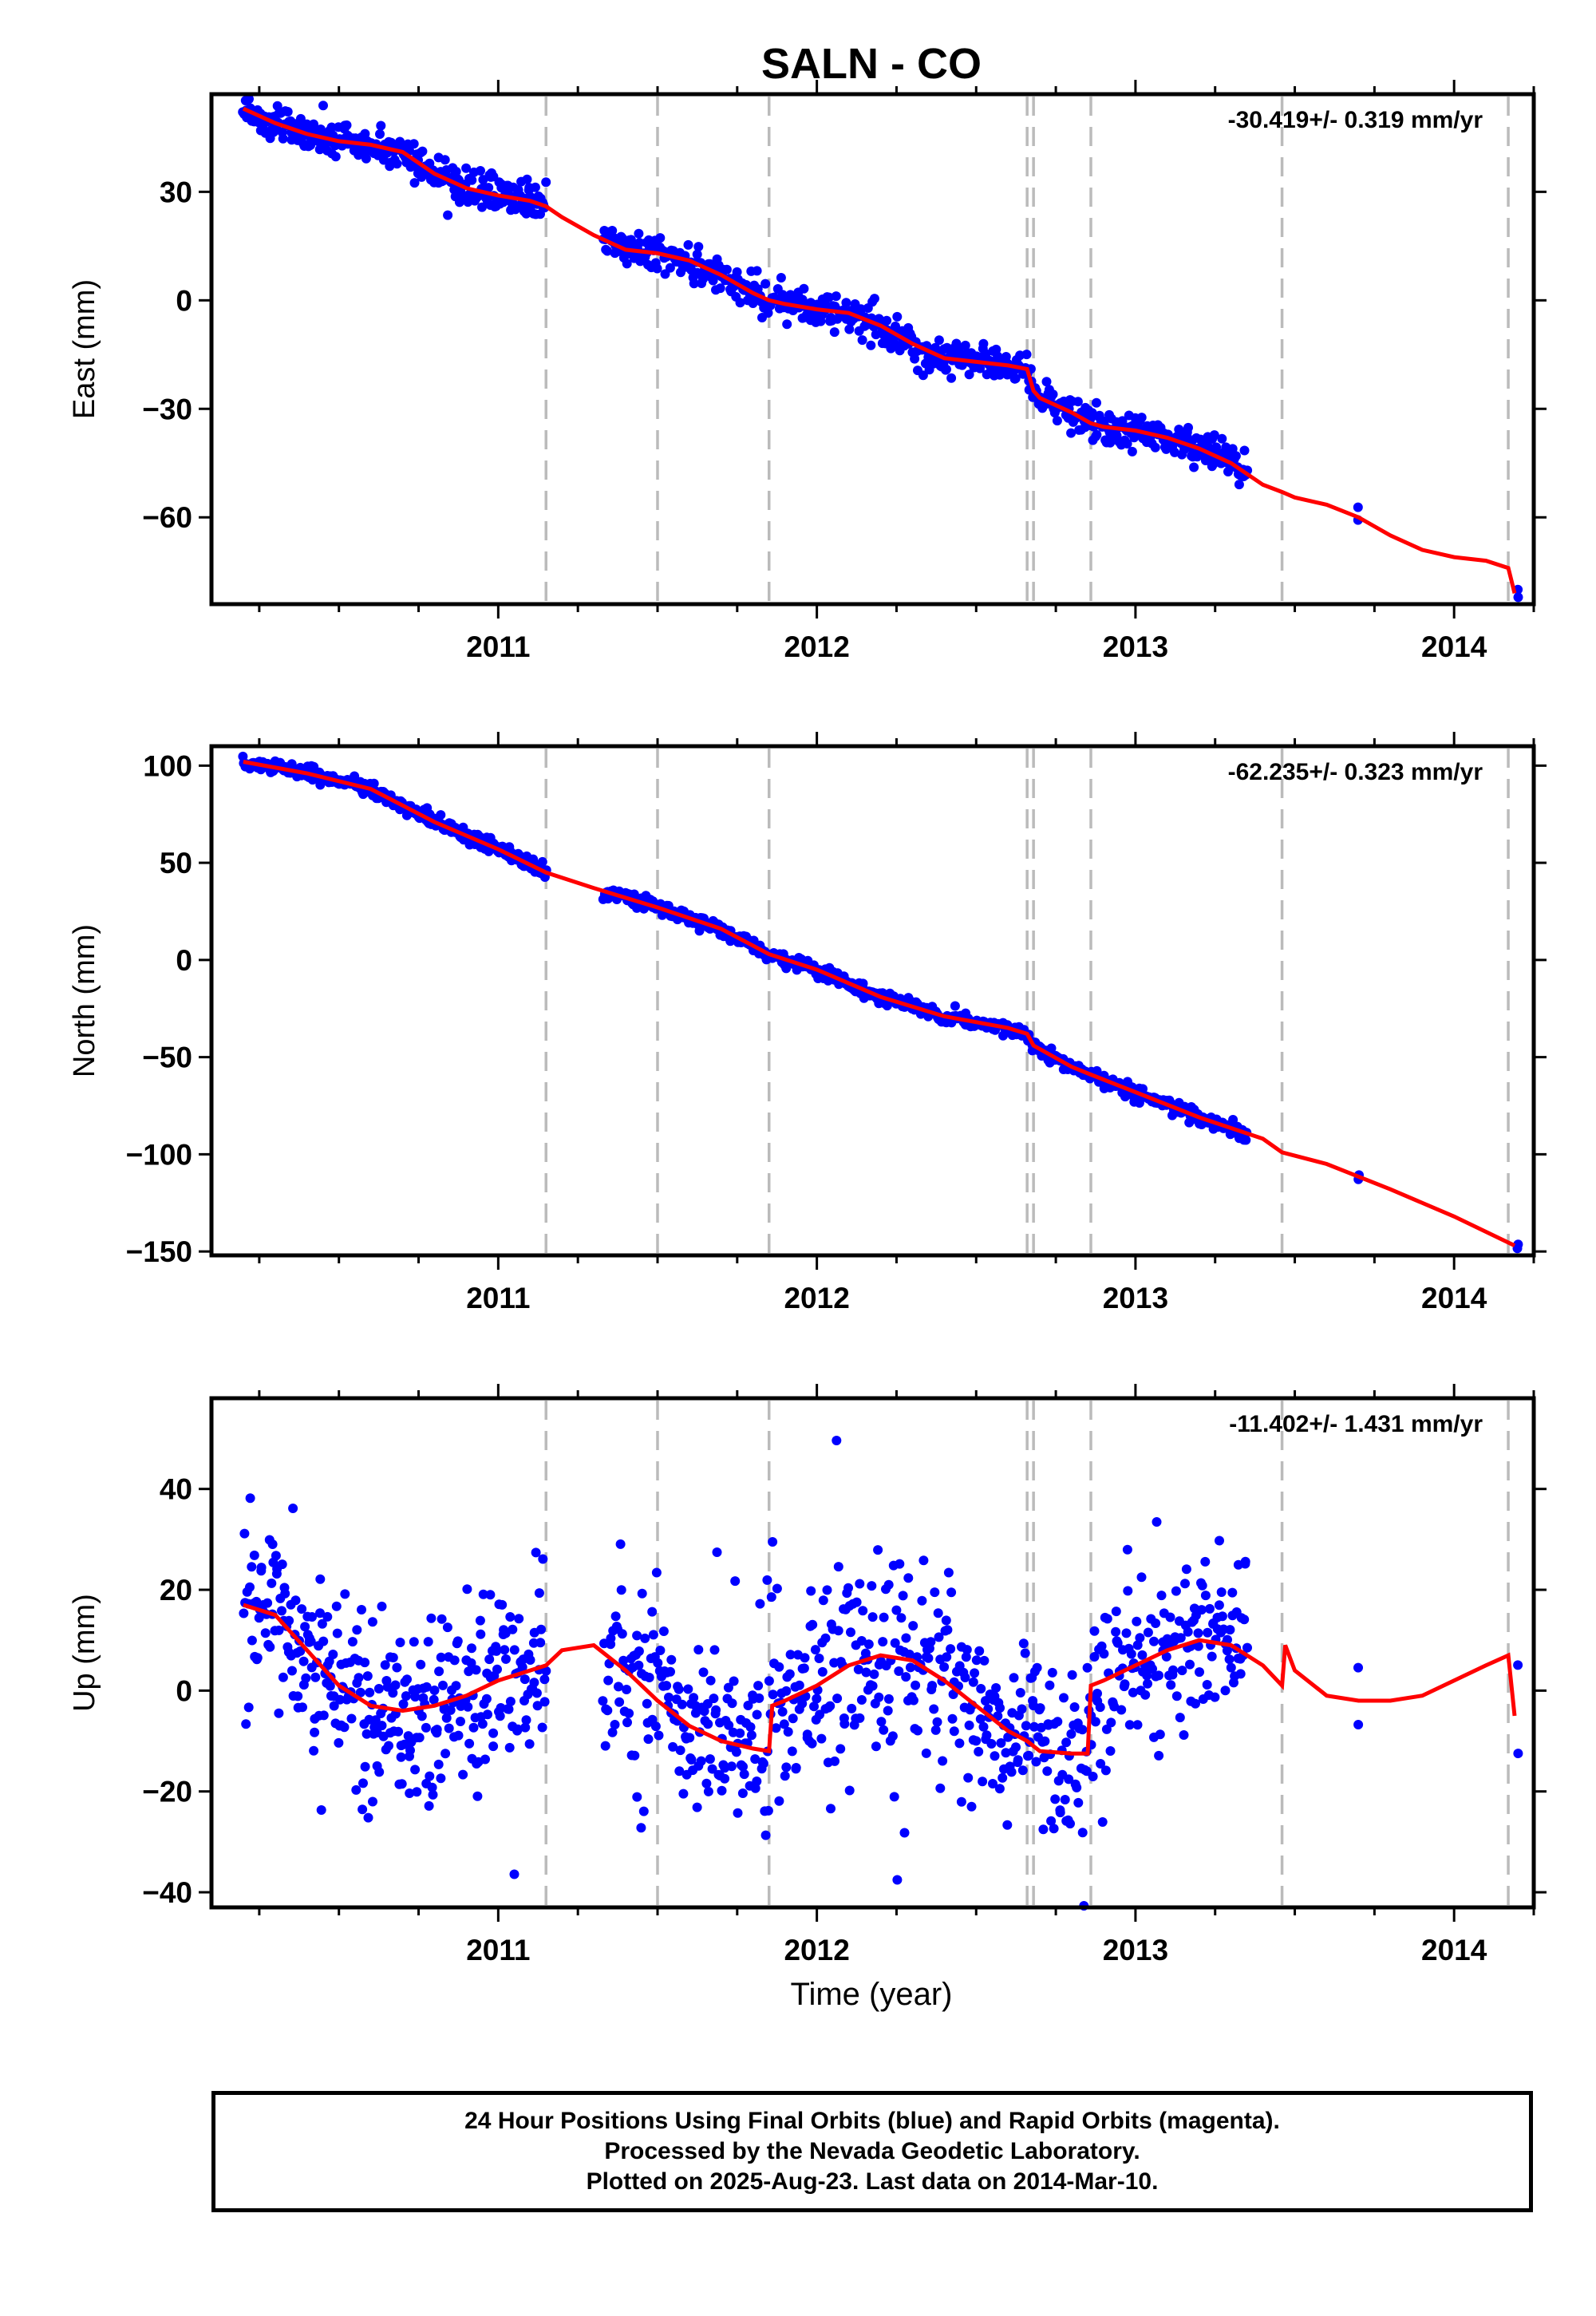 The width and height of the screenshot is (1596, 2316). I want to click on north-rate-label: -62.235+/- 0.323 mm/yr, so click(1355, 772).